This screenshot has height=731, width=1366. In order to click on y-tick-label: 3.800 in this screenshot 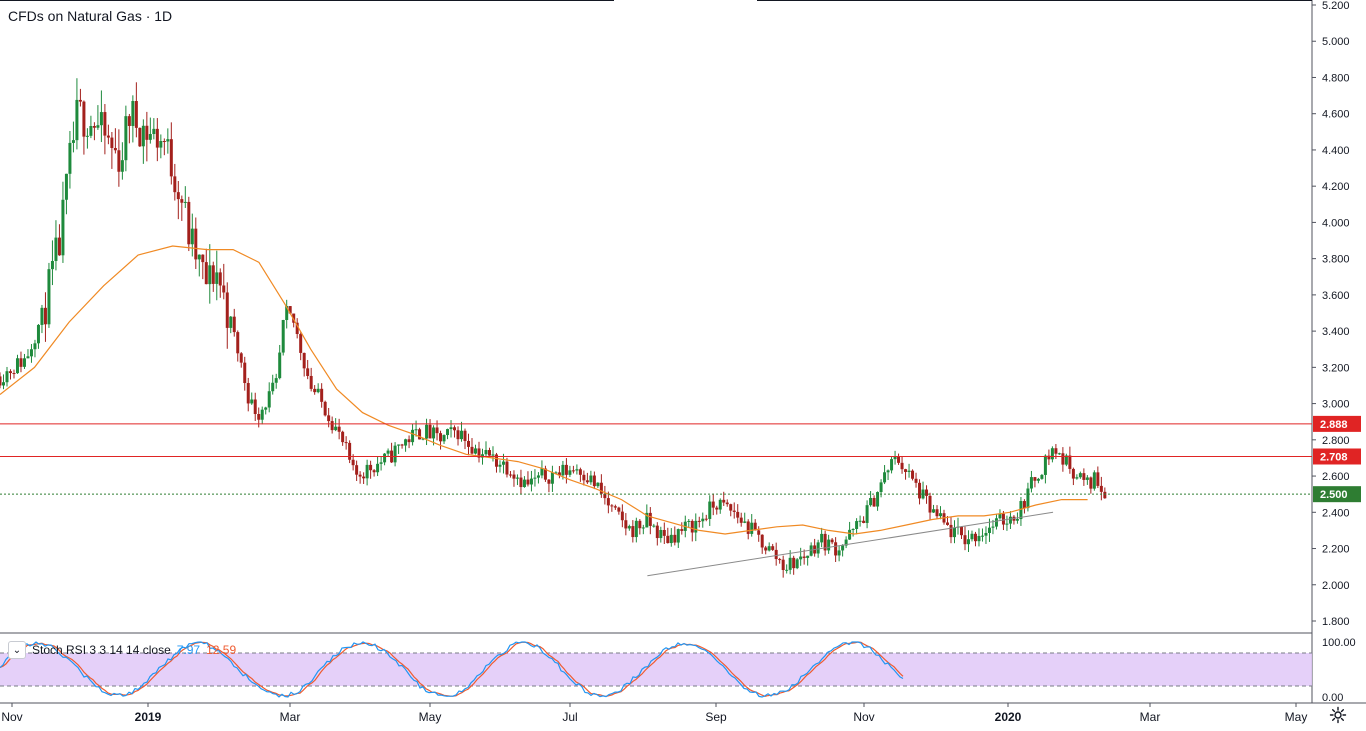, I will do `click(1336, 260)`.